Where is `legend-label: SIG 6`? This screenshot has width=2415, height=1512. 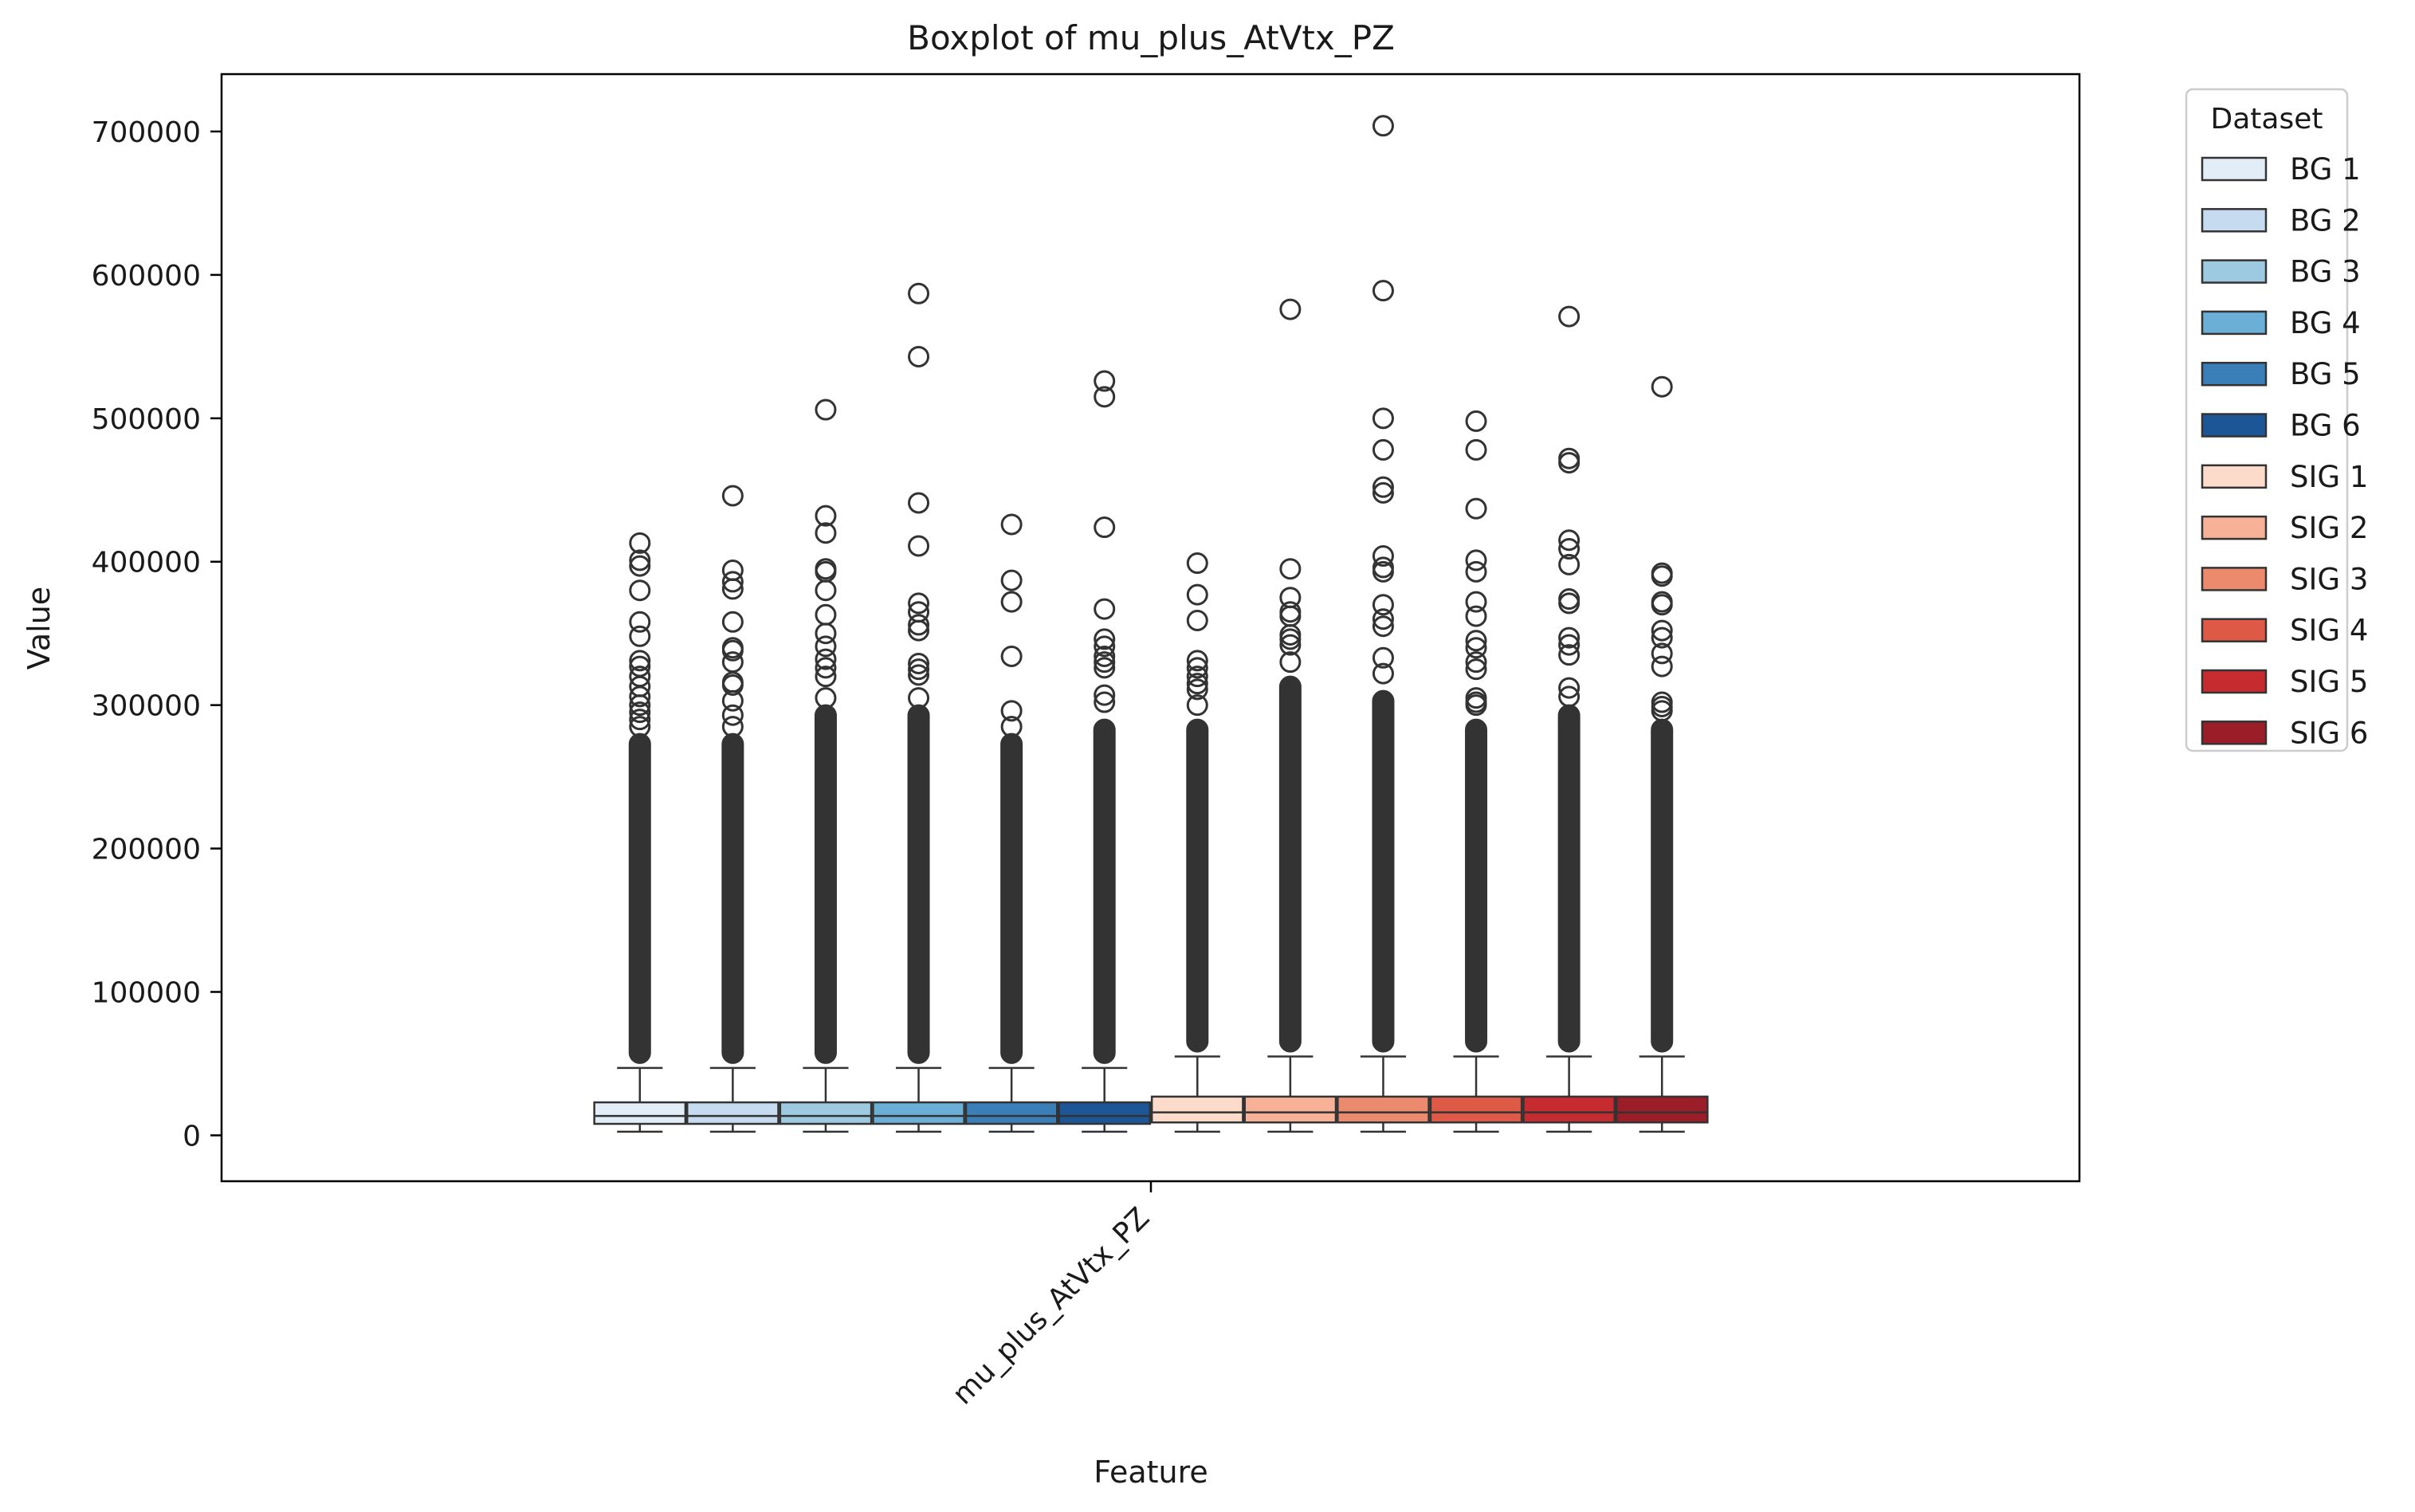
legend-label: SIG 6 is located at coordinates (2329, 733).